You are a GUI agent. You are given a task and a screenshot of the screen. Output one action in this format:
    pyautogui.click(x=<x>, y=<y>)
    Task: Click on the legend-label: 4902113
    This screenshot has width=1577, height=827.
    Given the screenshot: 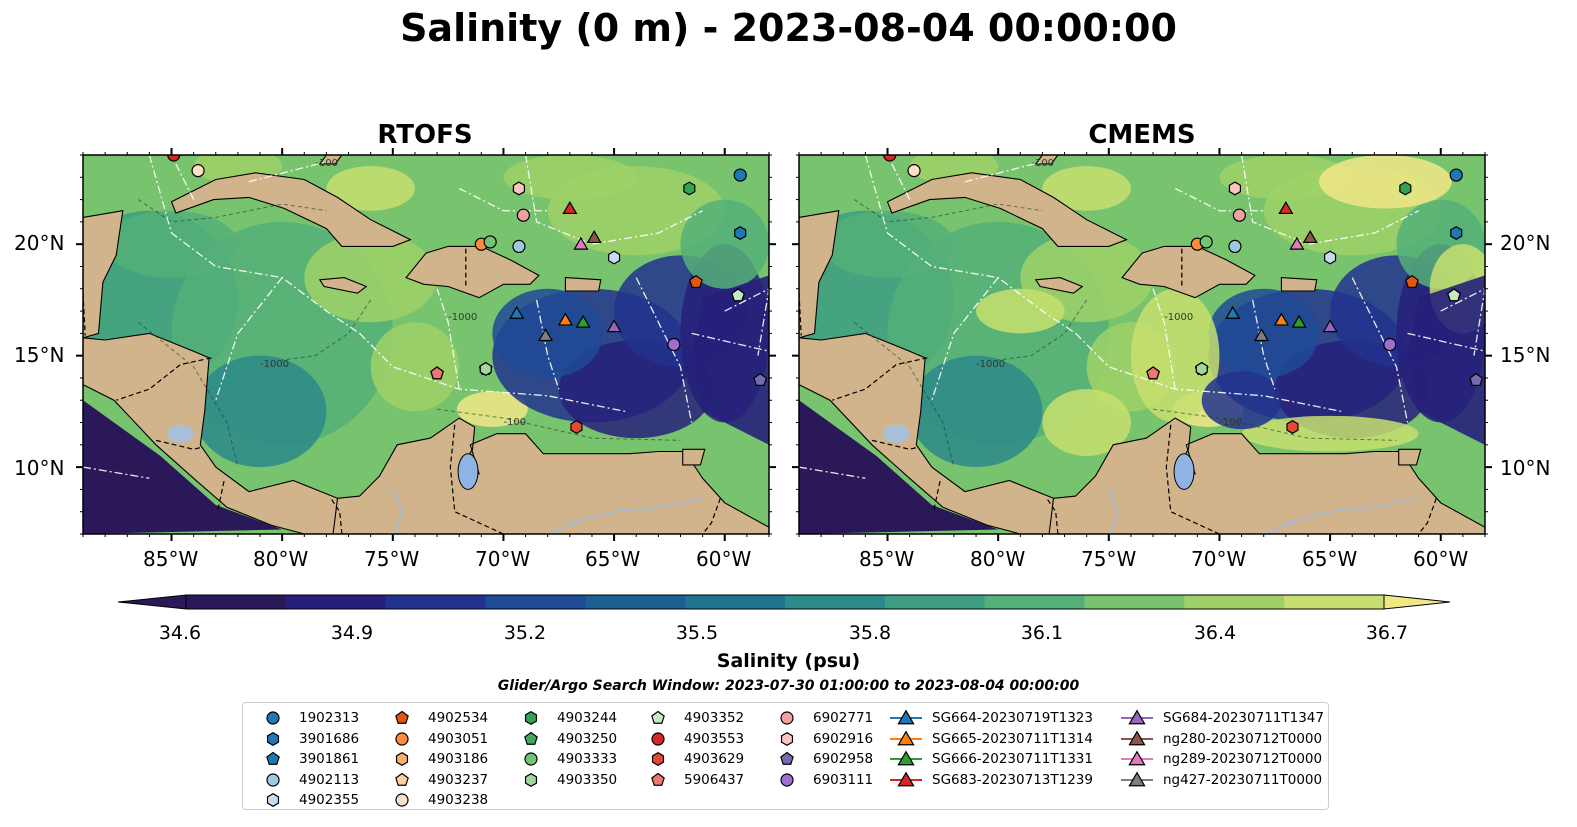 What is the action you would take?
    pyautogui.click(x=329, y=779)
    